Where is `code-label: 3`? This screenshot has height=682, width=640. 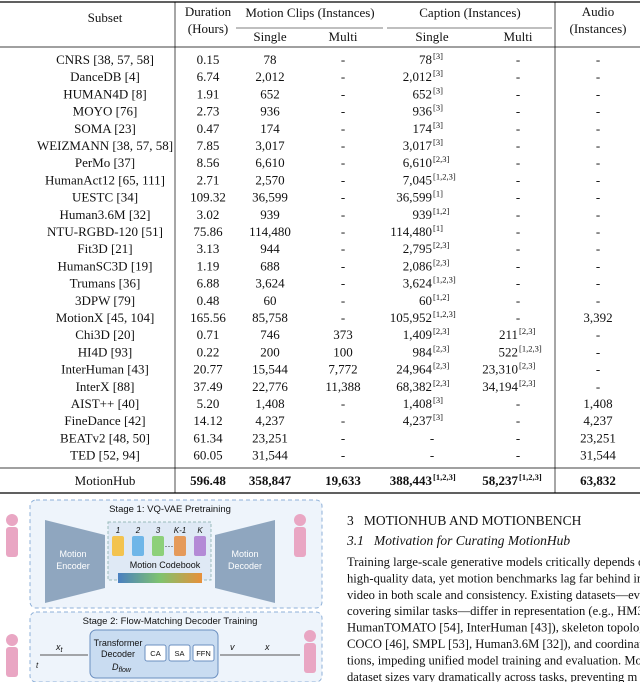
code-label: 3 is located at coordinates (158, 530).